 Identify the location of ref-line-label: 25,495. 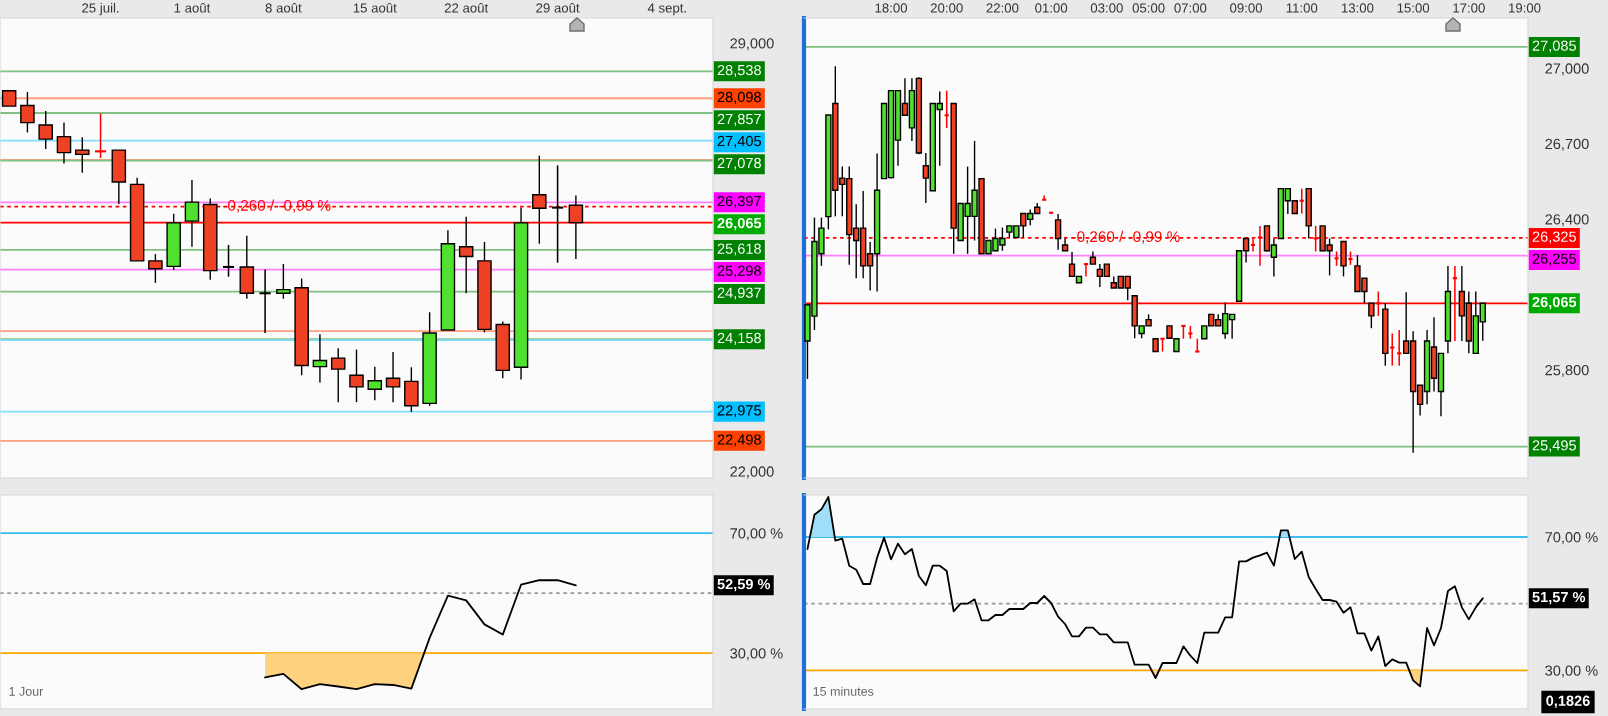
(1554, 446).